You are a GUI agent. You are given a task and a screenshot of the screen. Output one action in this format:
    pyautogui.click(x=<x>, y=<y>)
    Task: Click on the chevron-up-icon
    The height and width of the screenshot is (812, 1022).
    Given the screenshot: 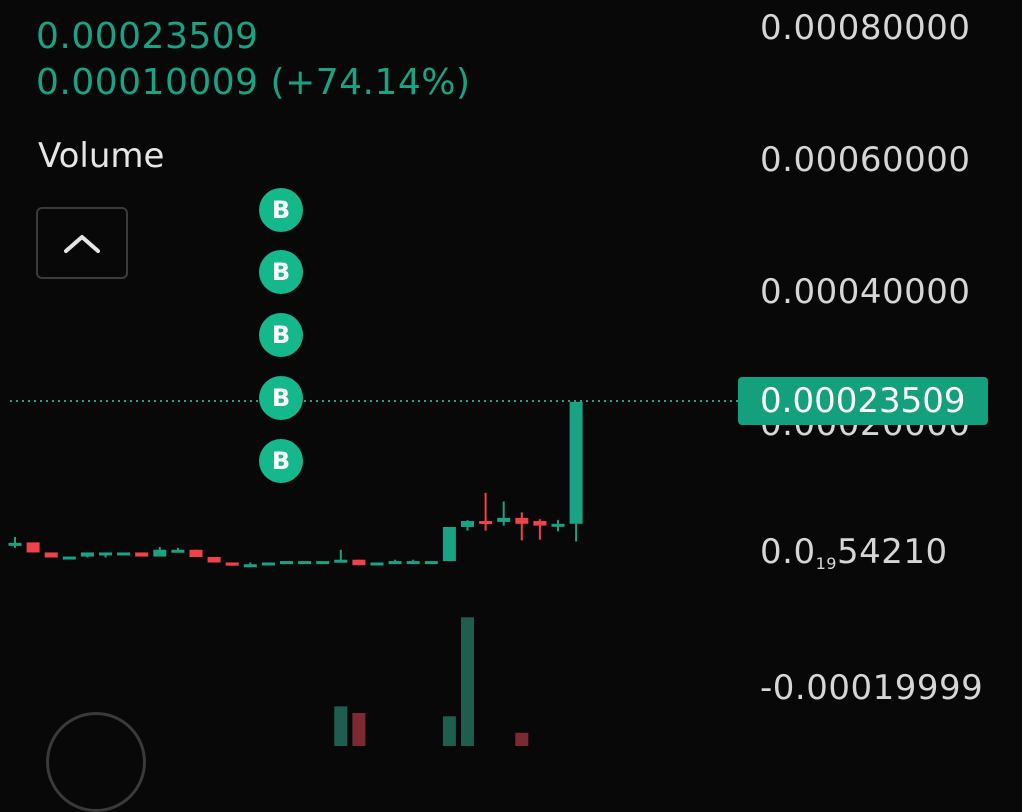 What is the action you would take?
    pyautogui.click(x=82, y=244)
    